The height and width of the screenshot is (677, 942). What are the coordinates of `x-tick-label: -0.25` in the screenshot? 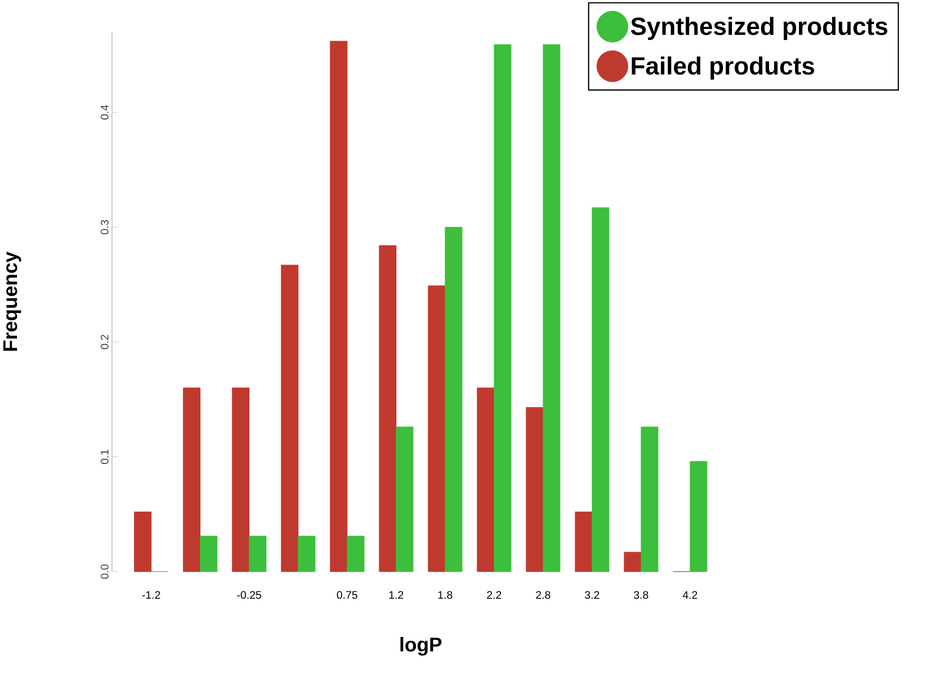 It's located at (249, 594).